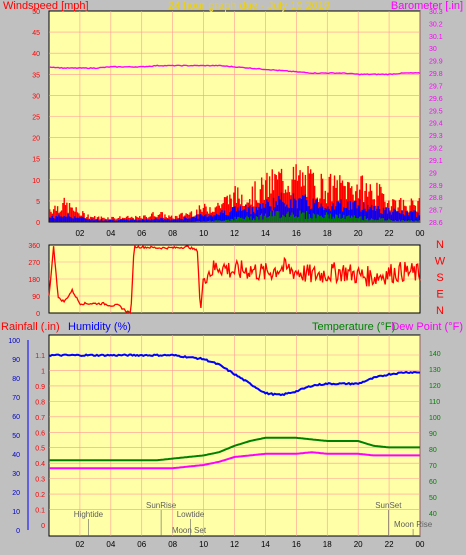 The height and width of the screenshot is (555, 466). I want to click on temp-humidity-hour-labels: 02 04 06 08 10 12 14 16 18 20 22 00, so click(250, 544).